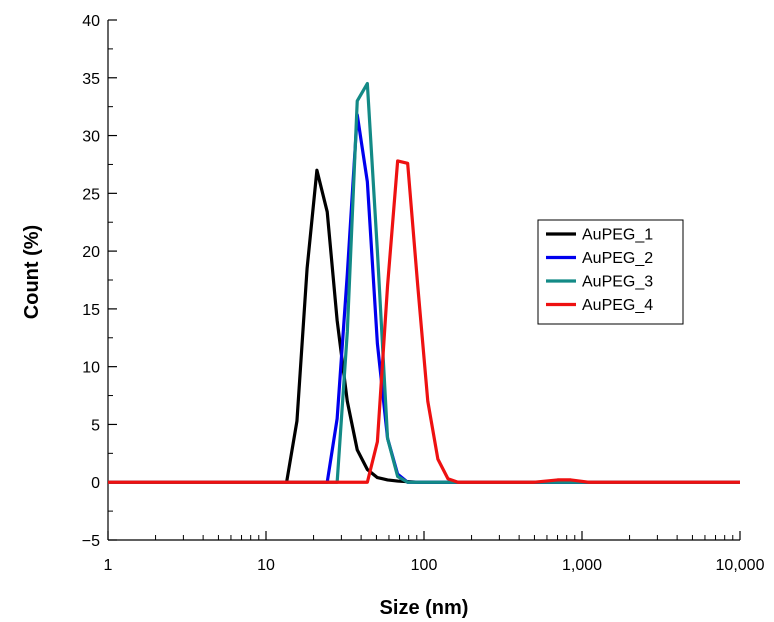 The height and width of the screenshot is (622, 774). What do you see at coordinates (108, 565) in the screenshot?
I see `x-tick-label: 1` at bounding box center [108, 565].